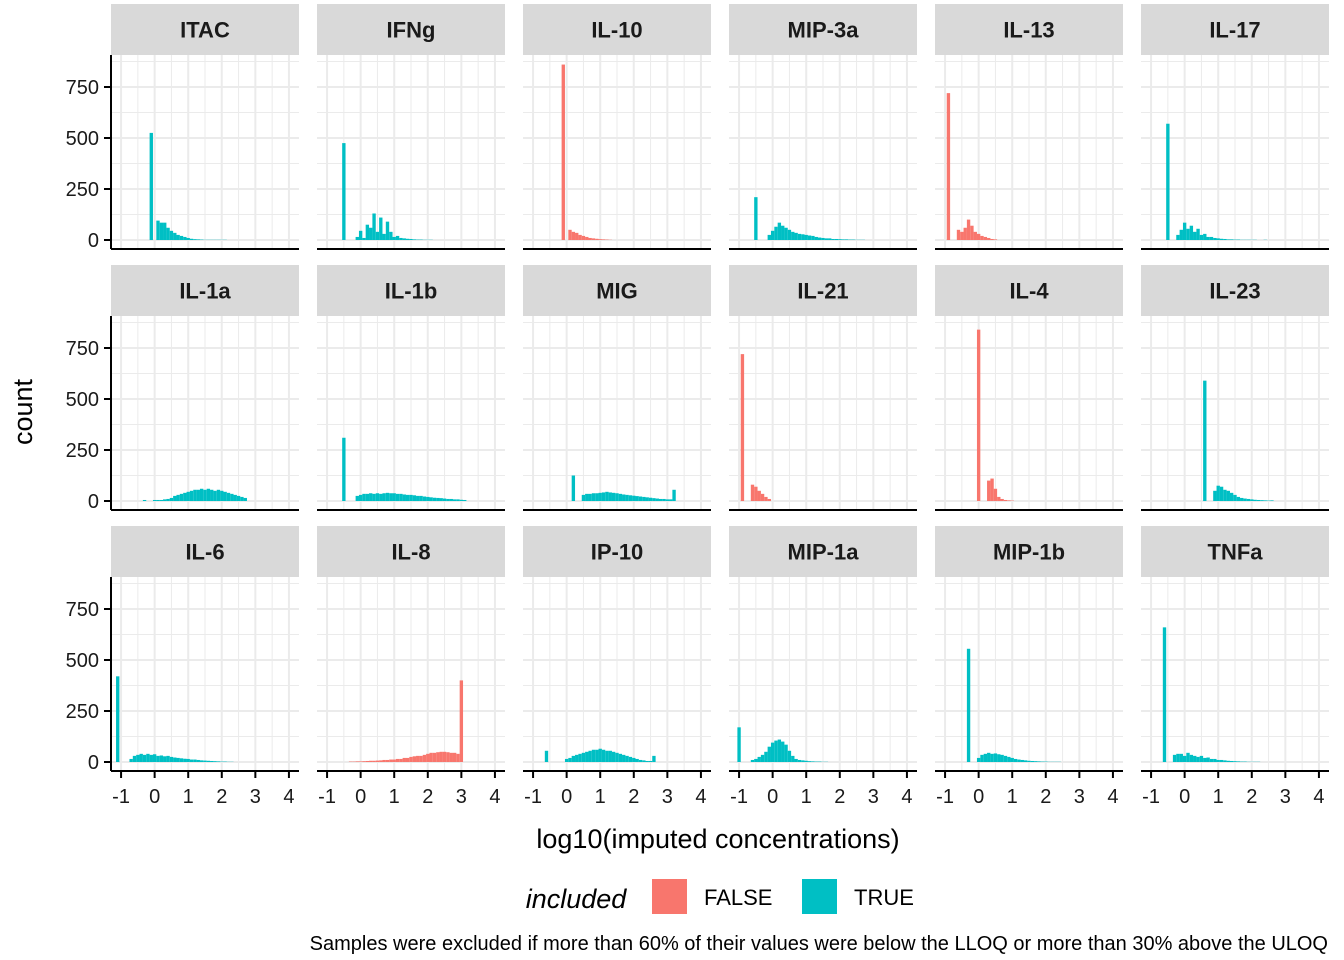 This screenshot has height=960, width=1344. What do you see at coordinates (755, 427) in the screenshot?
I see `histogram-bars` at bounding box center [755, 427].